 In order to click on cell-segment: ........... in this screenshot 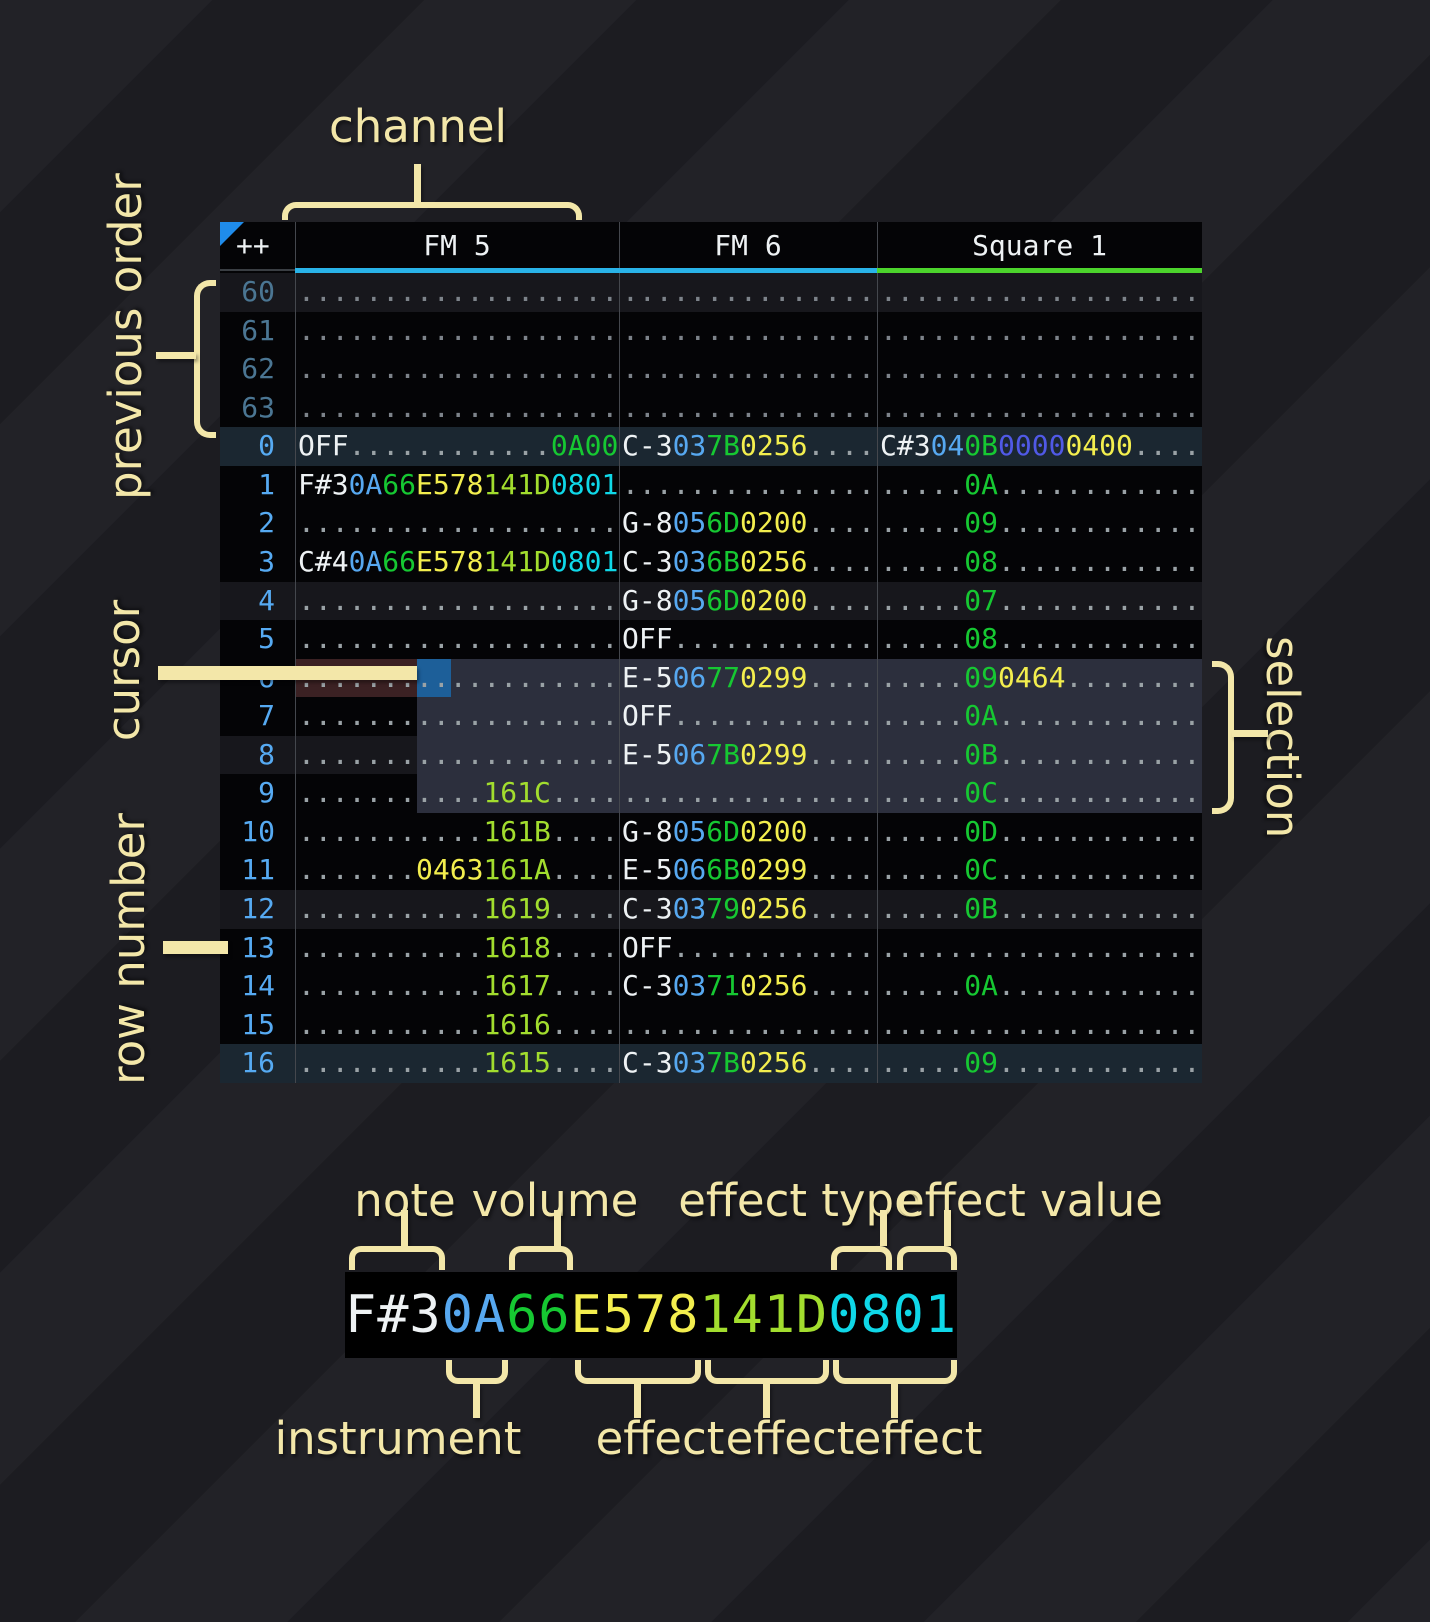, I will do `click(391, 1024)`.